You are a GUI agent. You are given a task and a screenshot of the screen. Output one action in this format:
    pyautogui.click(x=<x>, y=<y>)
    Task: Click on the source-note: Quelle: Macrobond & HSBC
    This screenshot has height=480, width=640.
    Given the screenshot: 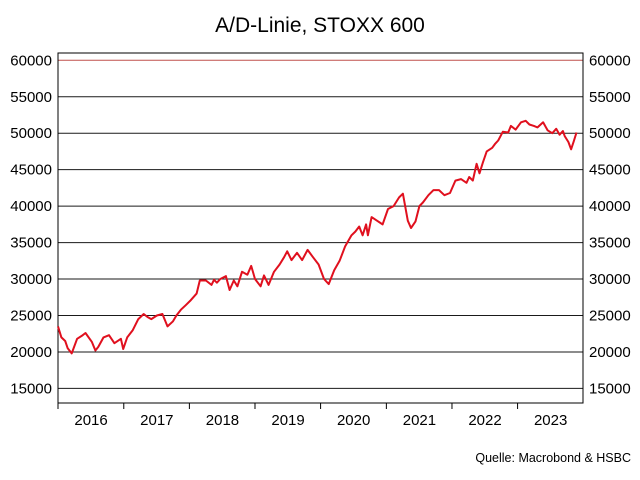 What is the action you would take?
    pyautogui.click(x=553, y=458)
    